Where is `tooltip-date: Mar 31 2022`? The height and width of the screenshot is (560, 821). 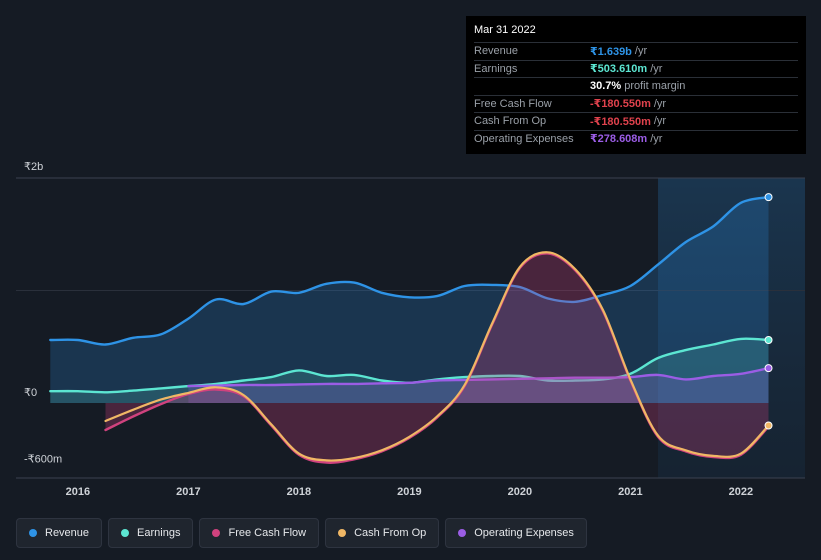
tooltip-date: Mar 31 2022 is located at coordinates (505, 30).